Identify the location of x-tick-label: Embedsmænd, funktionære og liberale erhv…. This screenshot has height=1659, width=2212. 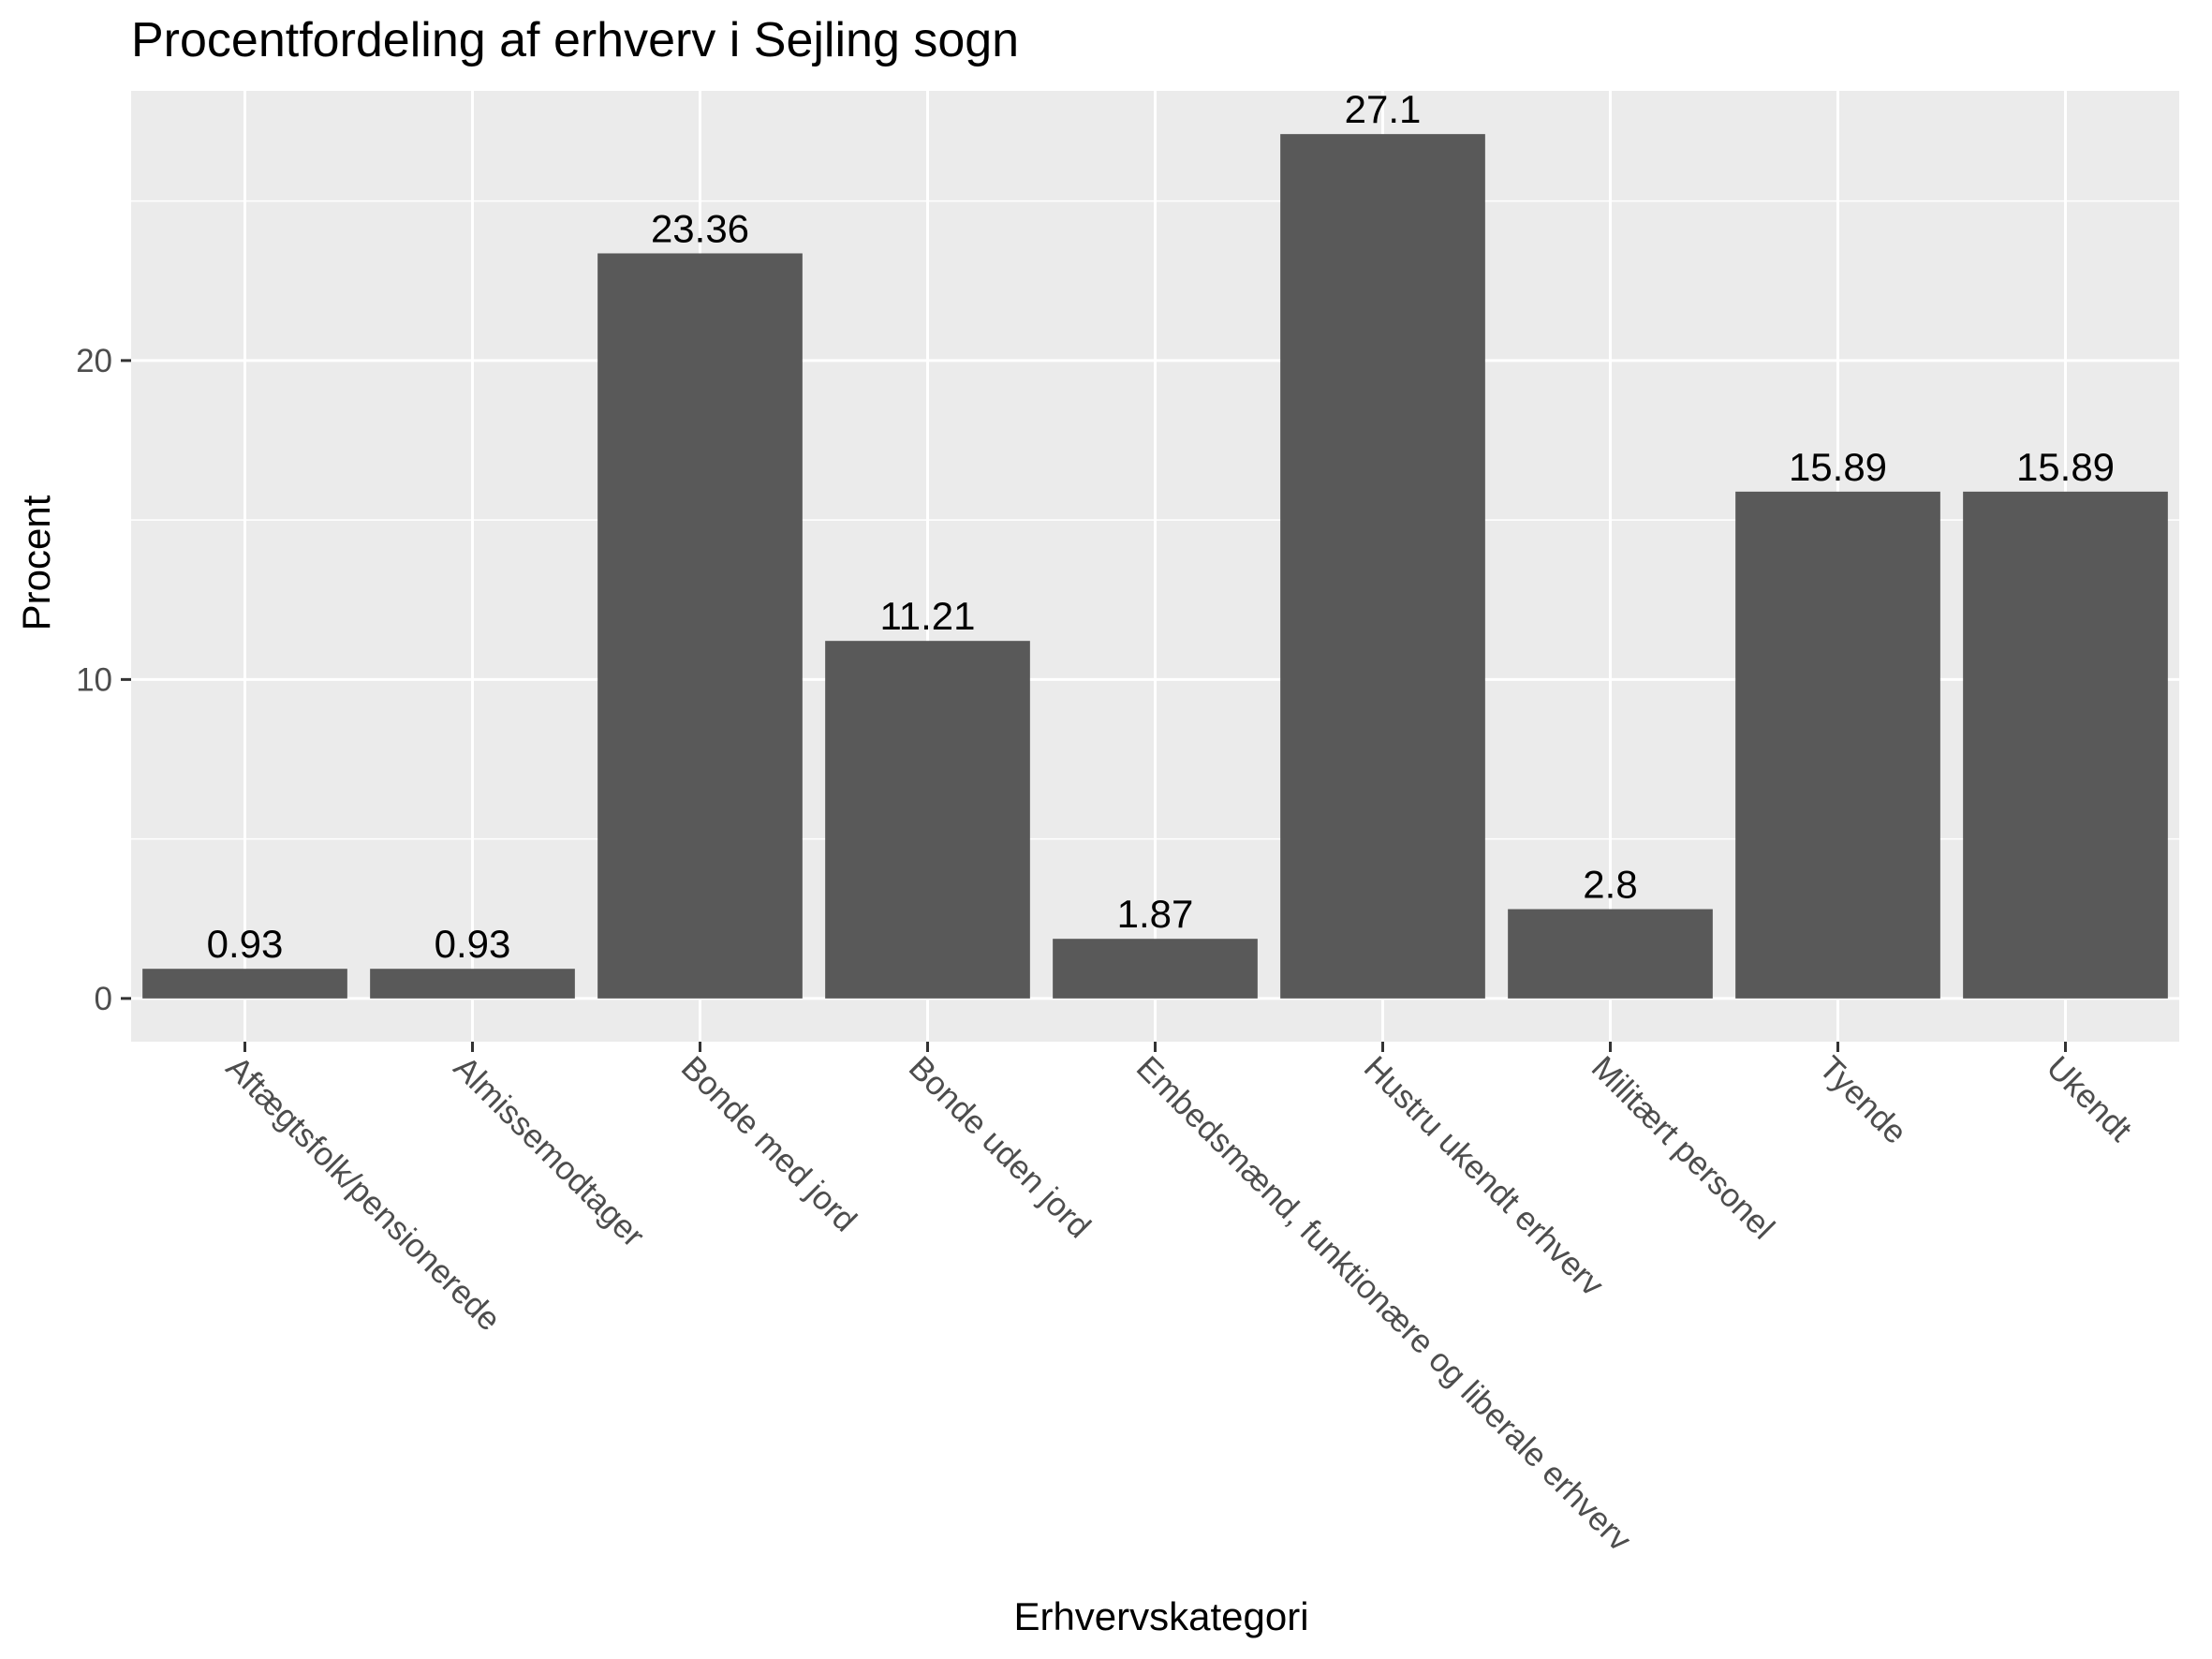
(1384, 1304).